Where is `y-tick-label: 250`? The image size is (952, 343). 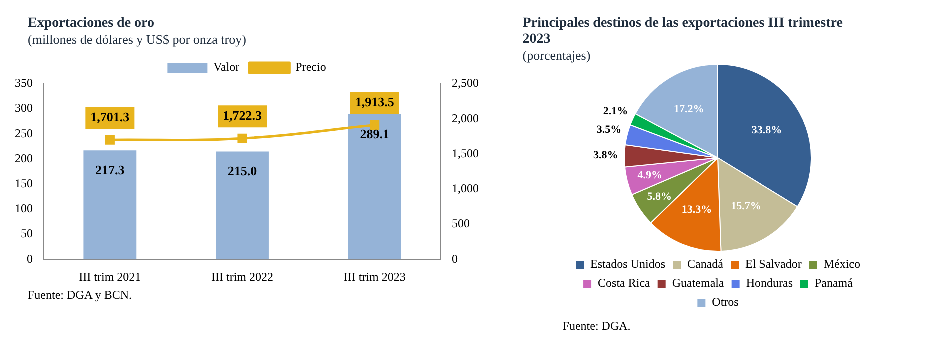 y-tick-label: 250 is located at coordinates (24, 133).